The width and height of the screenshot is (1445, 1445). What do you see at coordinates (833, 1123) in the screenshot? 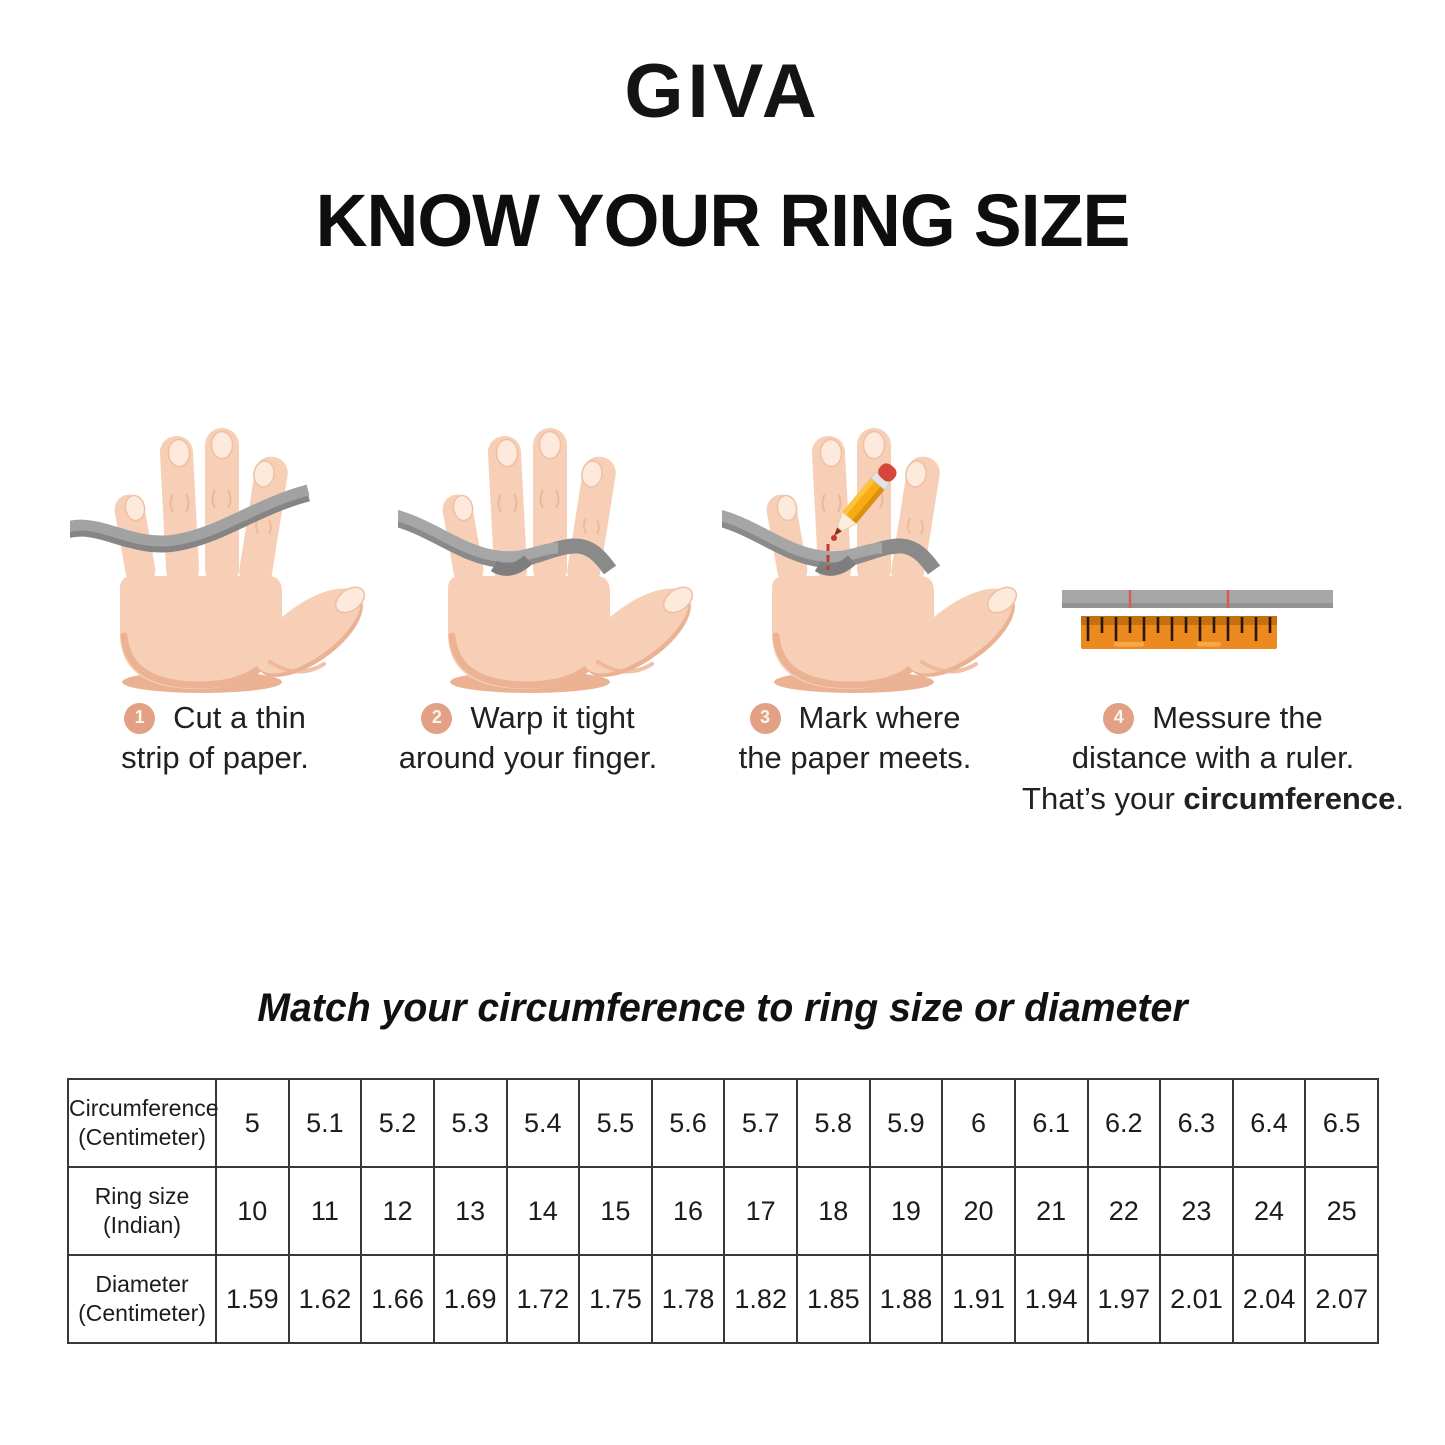
I see `table-cell: 5.8` at bounding box center [833, 1123].